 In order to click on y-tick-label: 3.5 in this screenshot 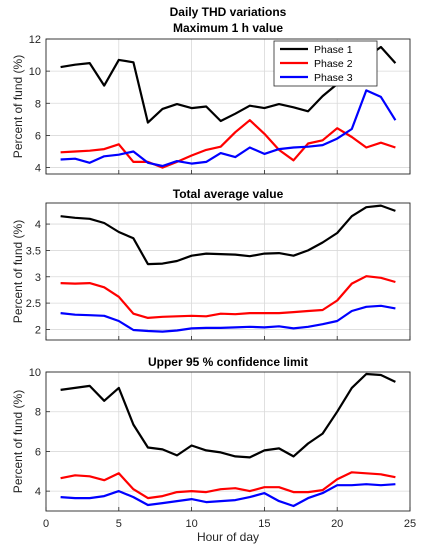, I will do `click(33, 251)`.